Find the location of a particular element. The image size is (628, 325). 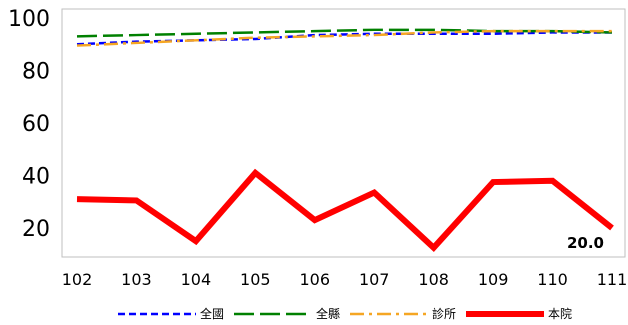

y-axis-ticks: 20 40 60 80 100 is located at coordinates (29, 124).